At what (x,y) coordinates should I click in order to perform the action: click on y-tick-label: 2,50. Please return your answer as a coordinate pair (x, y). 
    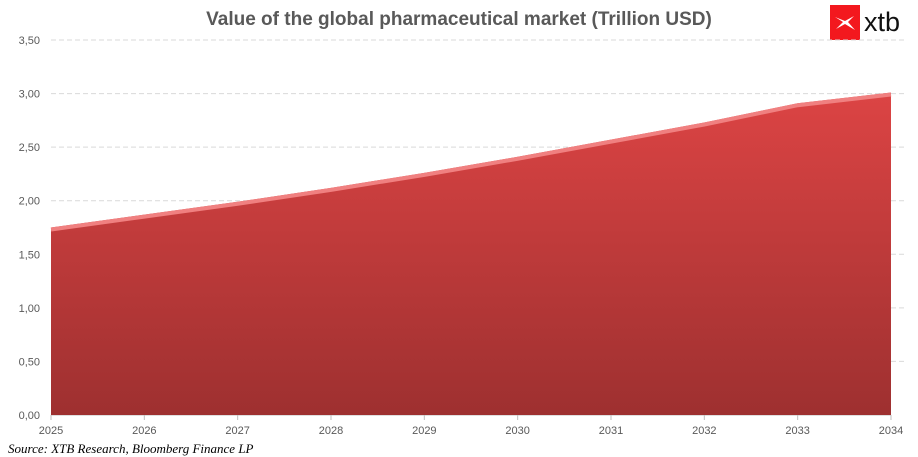
    Looking at the image, I should click on (29, 148).